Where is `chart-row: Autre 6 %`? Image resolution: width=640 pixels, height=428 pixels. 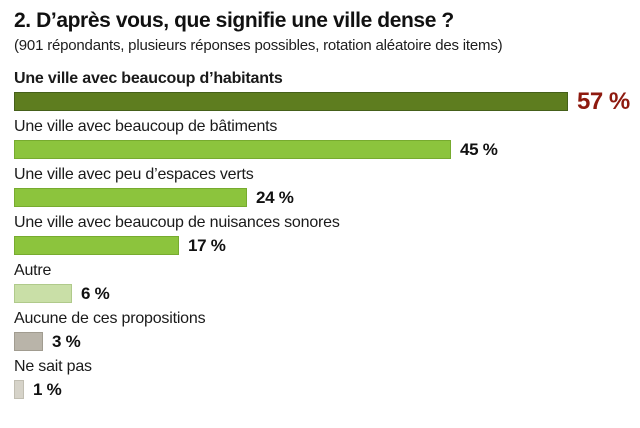 chart-row: Autre 6 % is located at coordinates (321, 282).